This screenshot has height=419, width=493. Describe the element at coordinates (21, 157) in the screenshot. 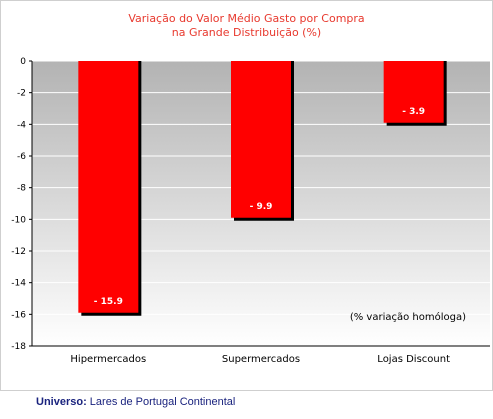

I see `y-tick-label: -6` at that location.